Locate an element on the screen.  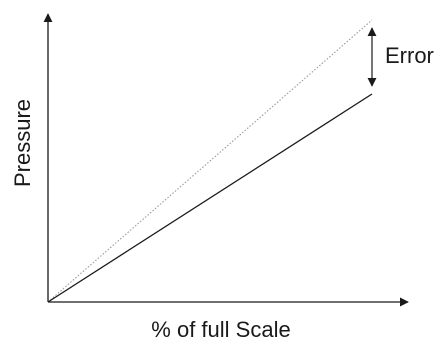
x-axis-label: % of full Scale is located at coordinates (220, 329).